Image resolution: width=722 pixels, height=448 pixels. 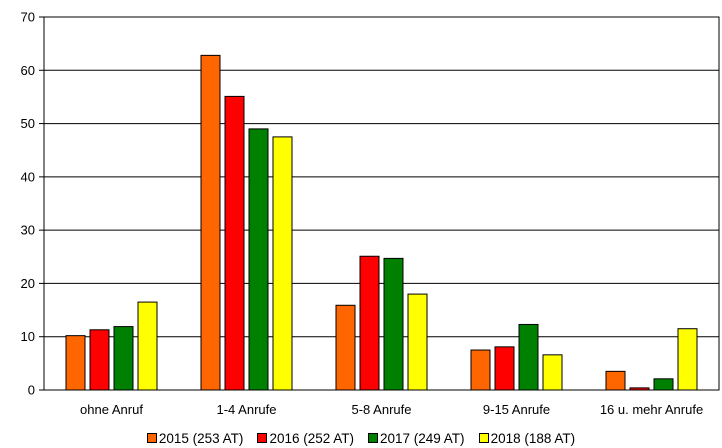 What do you see at coordinates (516, 409) in the screenshot?
I see `x-tick-label: 9-15 Anrufe` at bounding box center [516, 409].